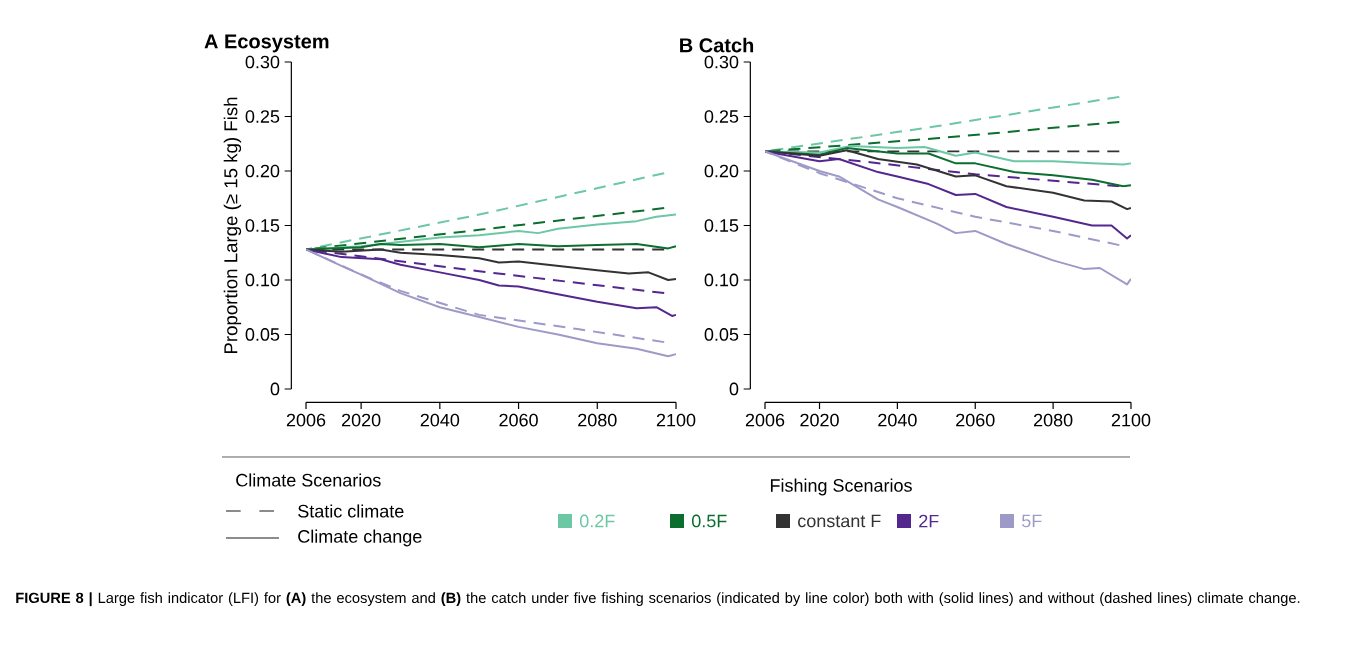 This screenshot has height=645, width=1355. I want to click on chart-title: A Ecosystem, so click(266, 43).